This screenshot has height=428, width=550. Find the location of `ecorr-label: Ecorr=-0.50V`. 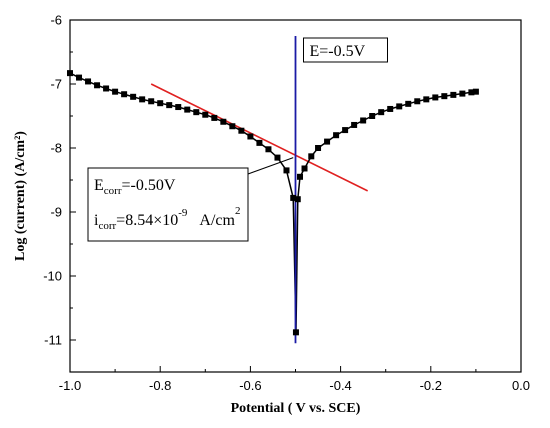

ecorr-label: Ecorr=-0.50V is located at coordinates (135, 187).